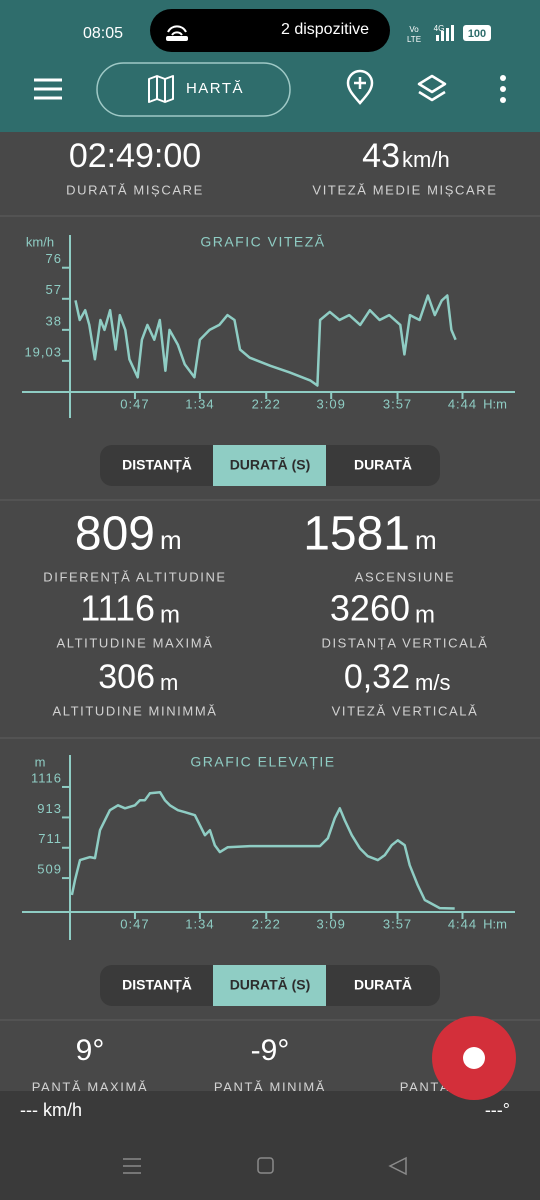 This screenshot has height=1200, width=540. I want to click on y-tick-label: 19,03, so click(43, 351).